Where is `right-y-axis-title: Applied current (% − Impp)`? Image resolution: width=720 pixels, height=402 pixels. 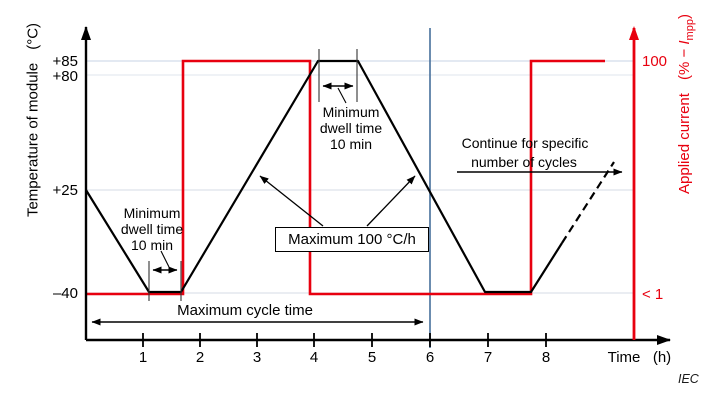 right-y-axis-title: Applied current (% − Impp) is located at coordinates (686, 104).